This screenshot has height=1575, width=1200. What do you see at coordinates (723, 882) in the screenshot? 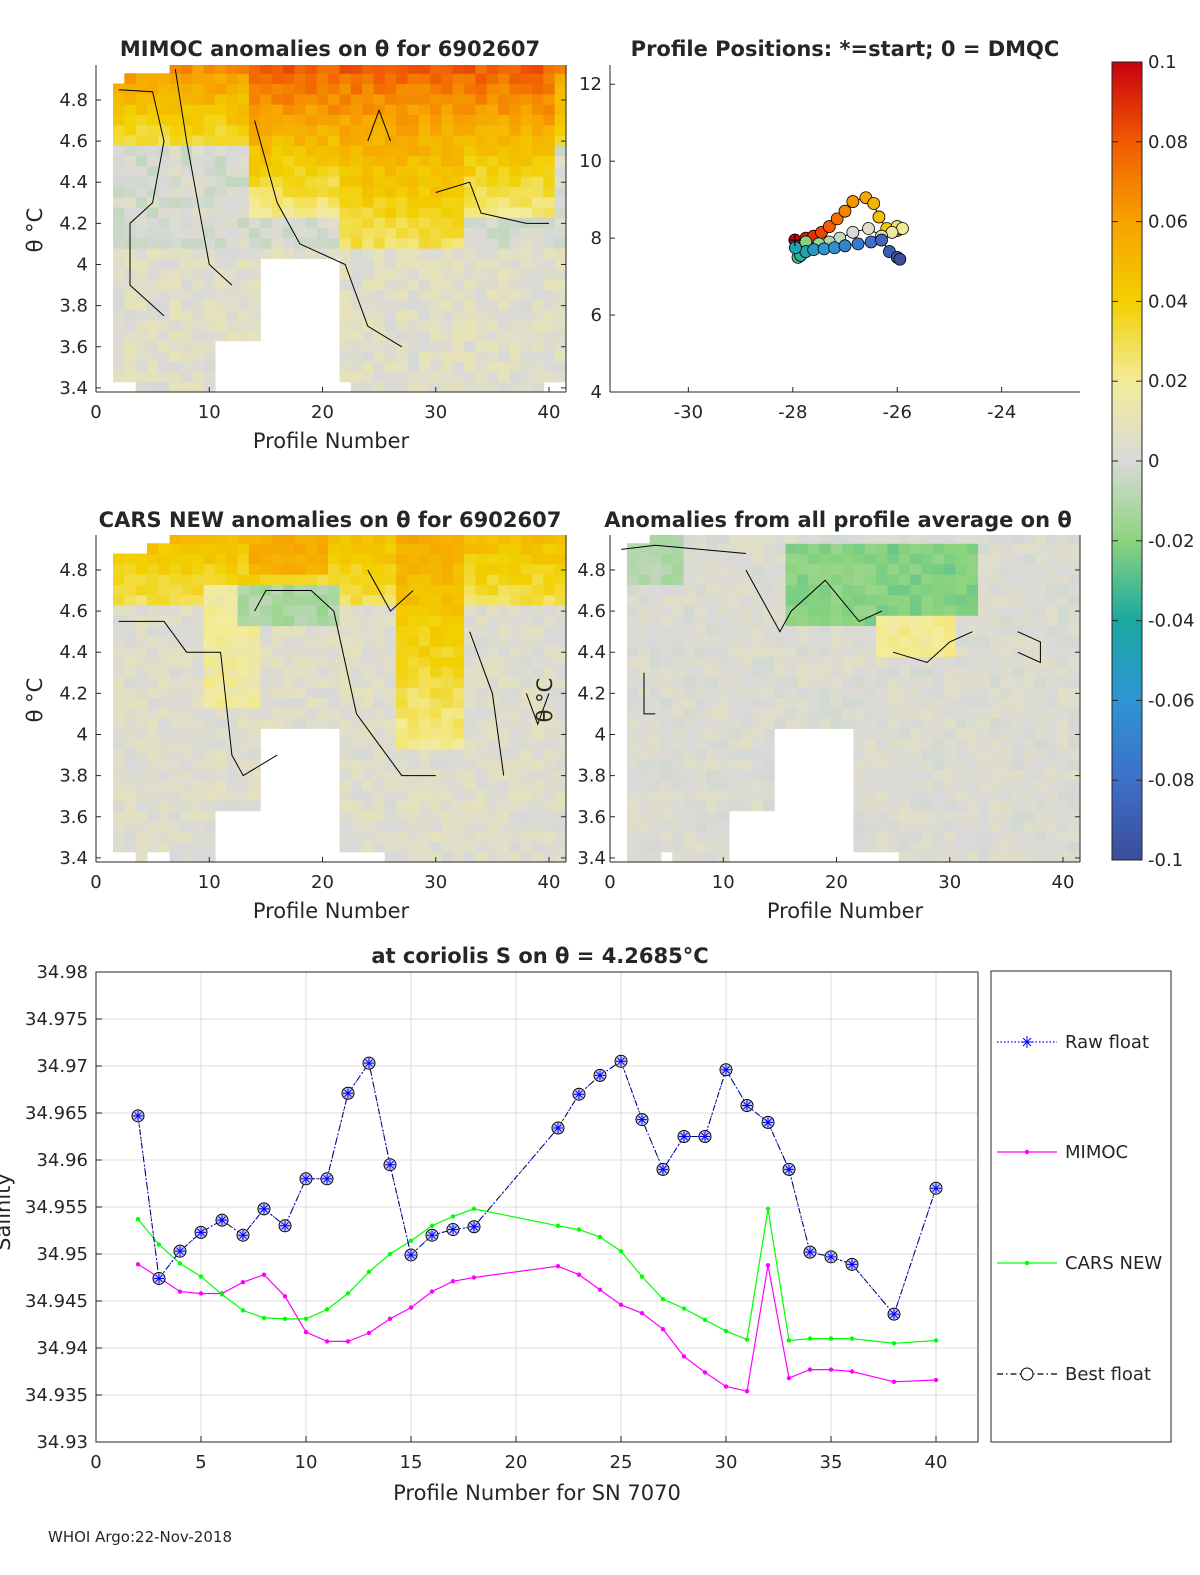
I see `x-tick-label: 10` at bounding box center [723, 882].